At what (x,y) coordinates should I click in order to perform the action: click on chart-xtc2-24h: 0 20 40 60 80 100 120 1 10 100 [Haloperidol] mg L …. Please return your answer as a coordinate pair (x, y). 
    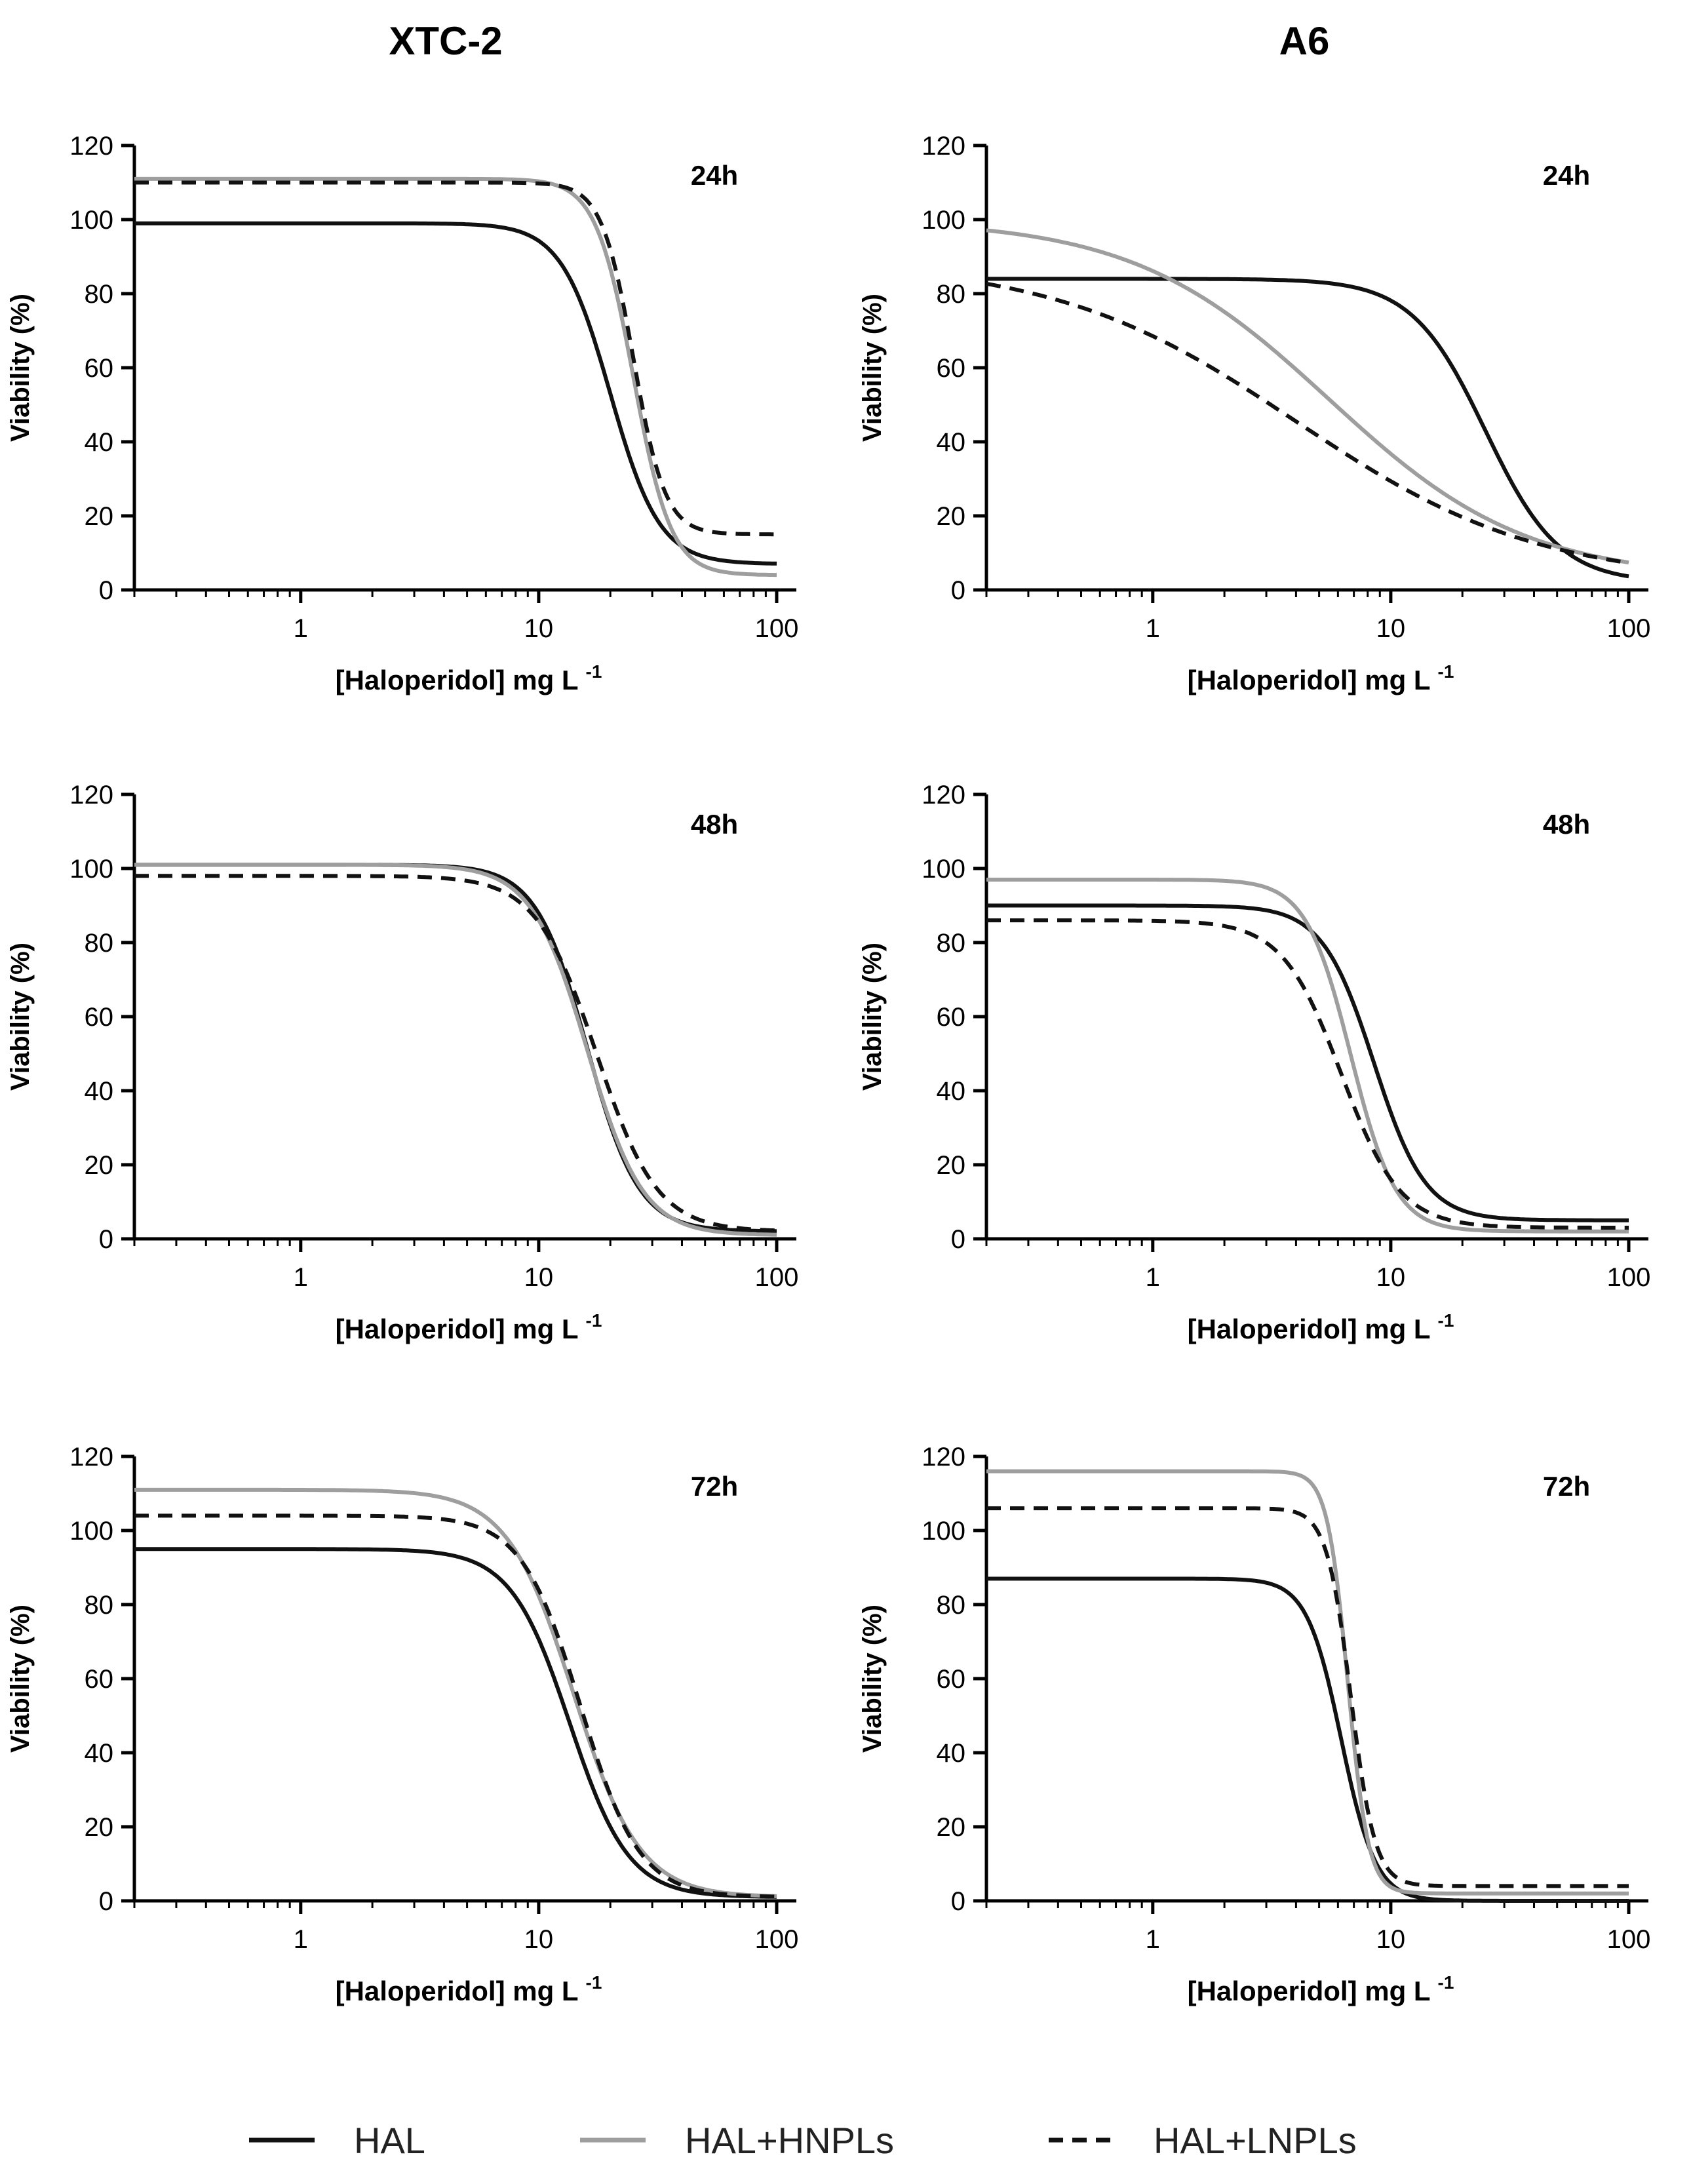
    Looking at the image, I should click on (403, 439).